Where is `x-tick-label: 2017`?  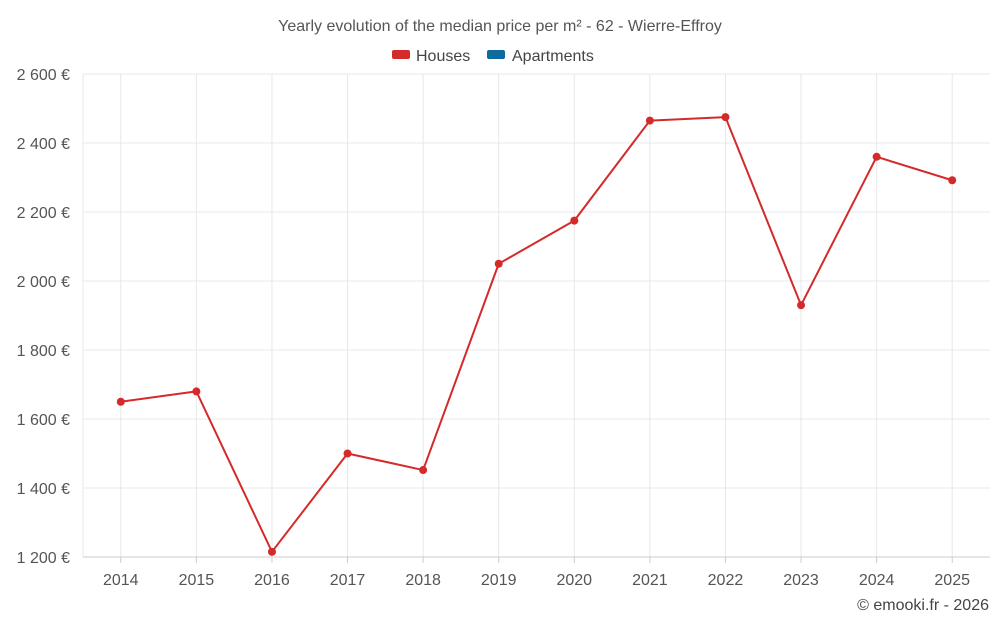
x-tick-label: 2017 is located at coordinates (348, 580).